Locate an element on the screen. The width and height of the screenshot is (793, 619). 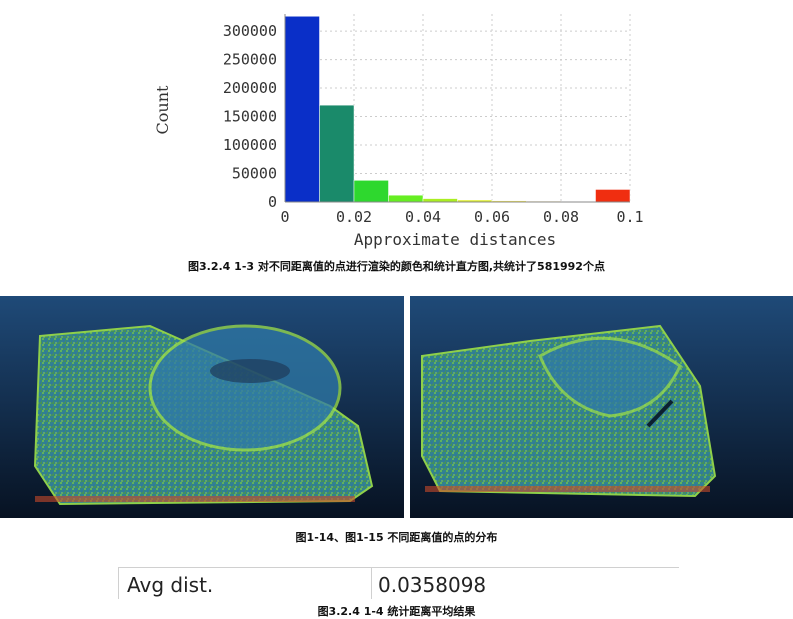
y-tick-label: 150000 is located at coordinates (250, 117).